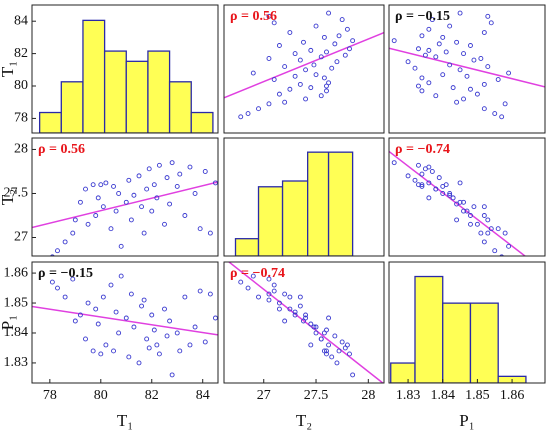 The width and height of the screenshot is (550, 440). I want to click on x-tick-label: 1.85, so click(477, 395).